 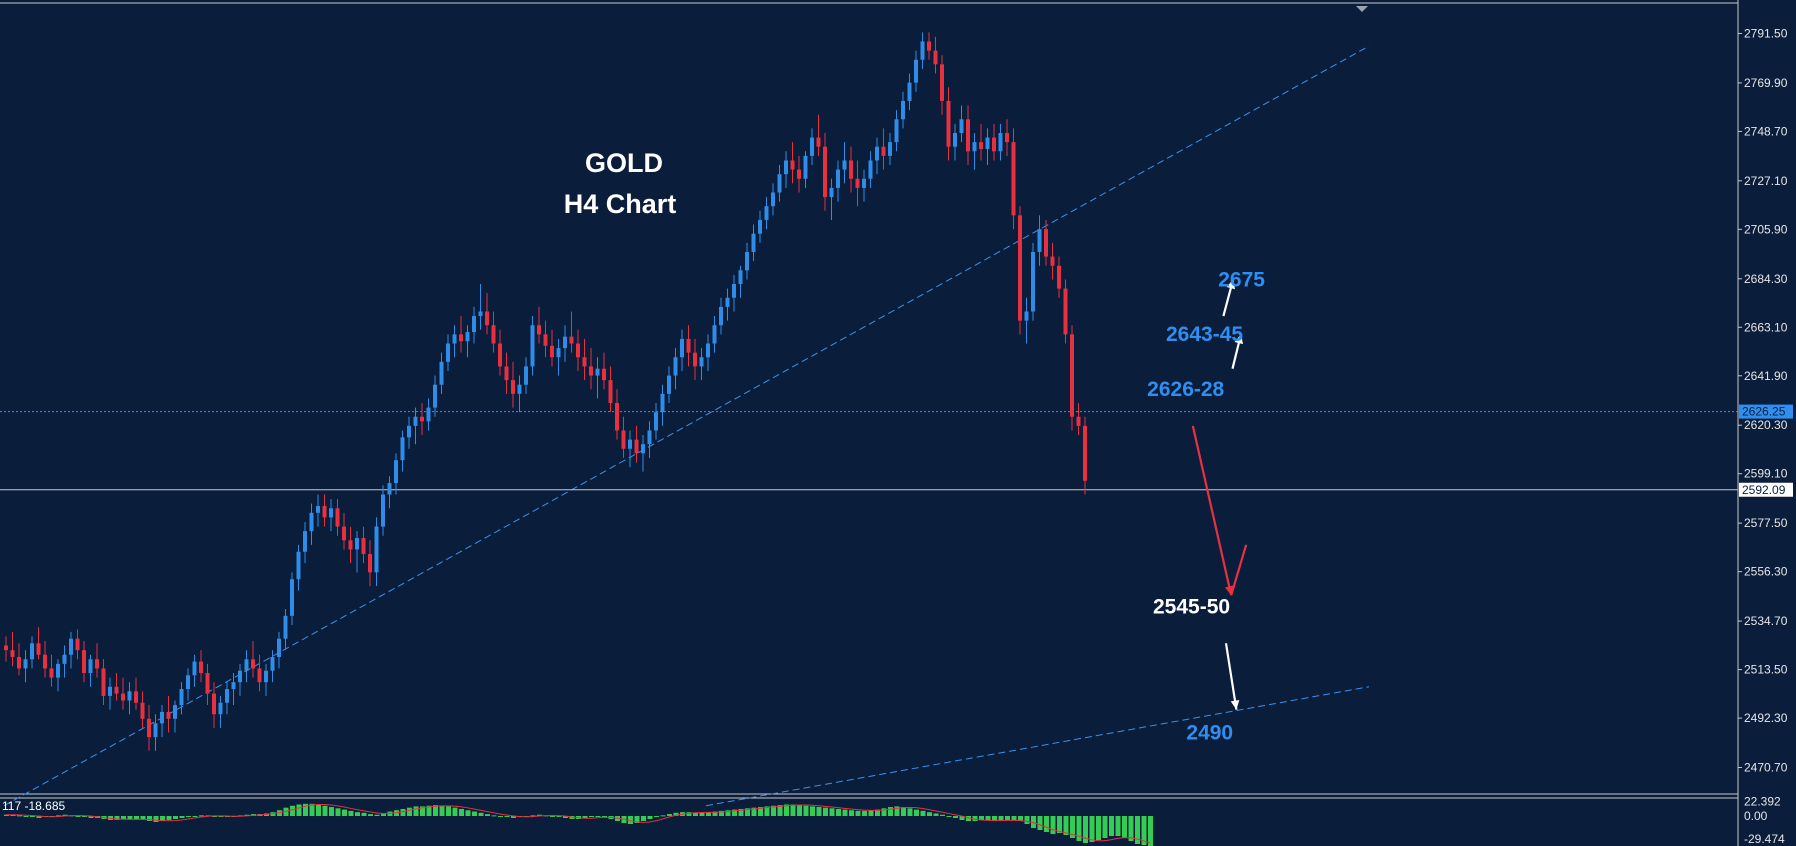 What do you see at coordinates (1764, 490) in the screenshot?
I see `price-tag: 2592.09` at bounding box center [1764, 490].